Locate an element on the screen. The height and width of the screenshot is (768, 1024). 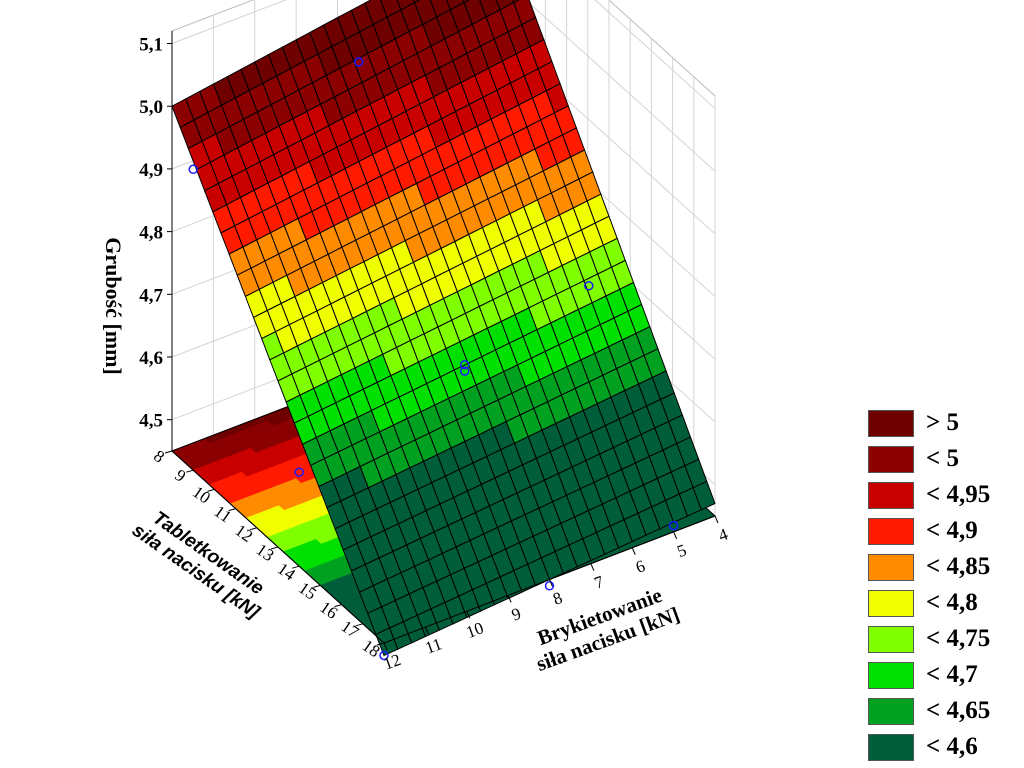
legend-item: < 4,9 is located at coordinates (941, 532).